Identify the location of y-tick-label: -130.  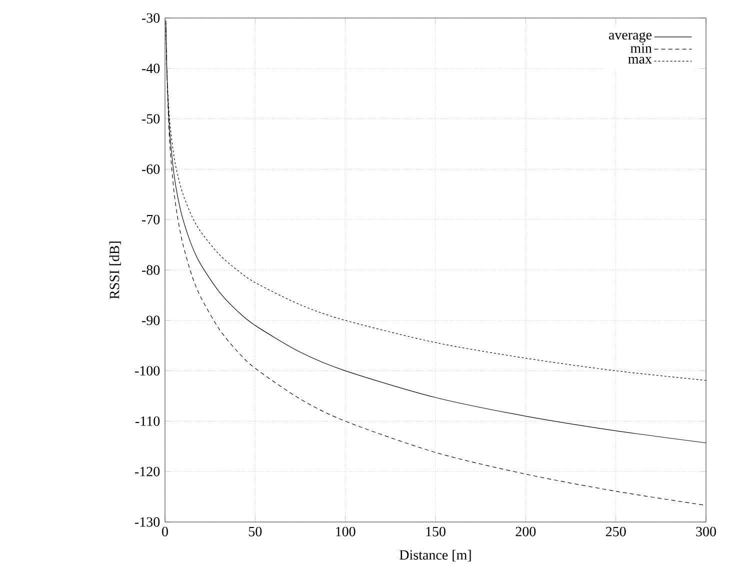
(147, 522).